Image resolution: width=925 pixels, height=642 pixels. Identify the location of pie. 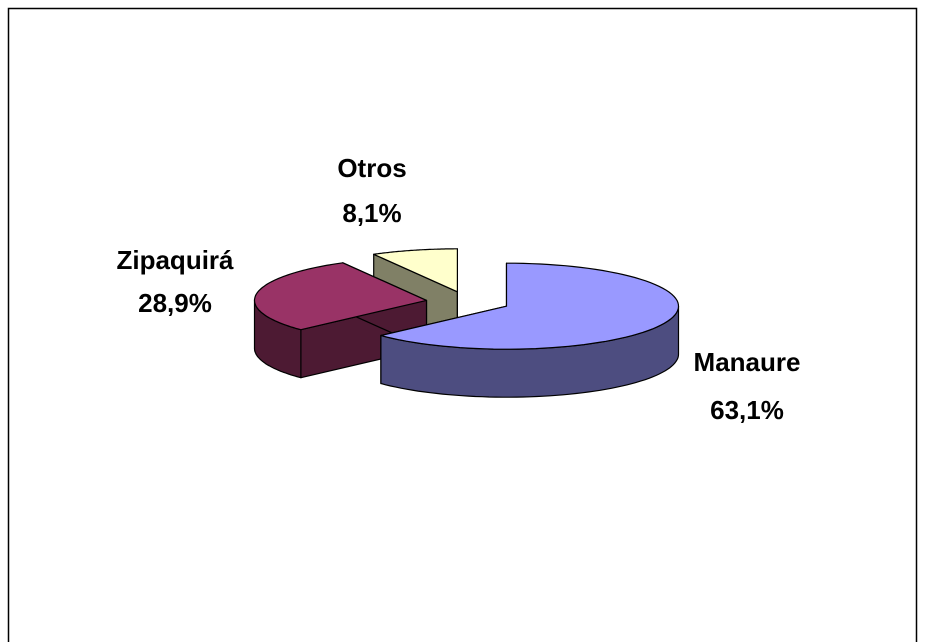
(466, 323).